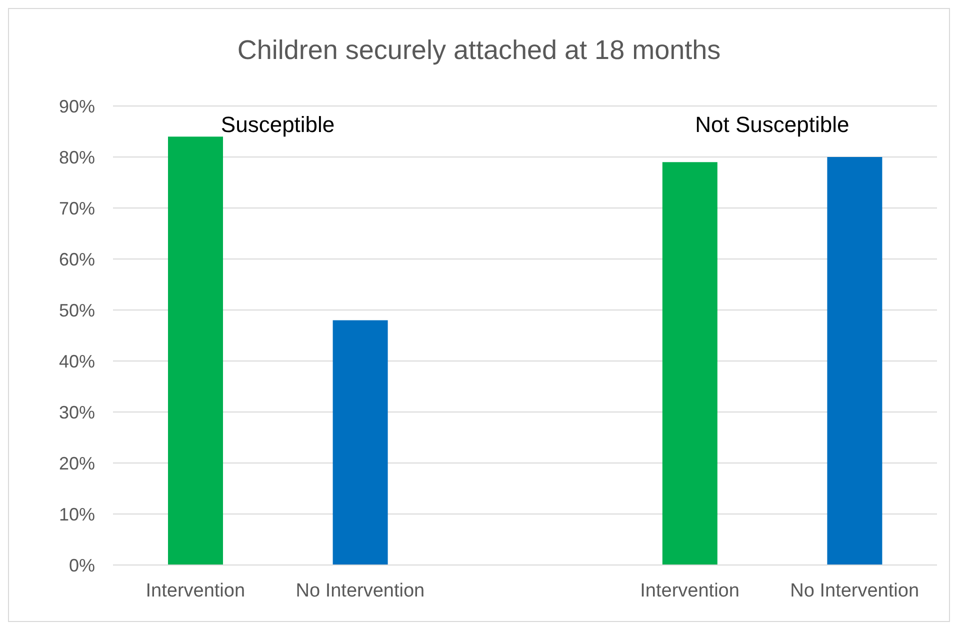 The width and height of the screenshot is (958, 627). Describe the element at coordinates (76, 259) in the screenshot. I see `y-tick-label: 60%` at that location.